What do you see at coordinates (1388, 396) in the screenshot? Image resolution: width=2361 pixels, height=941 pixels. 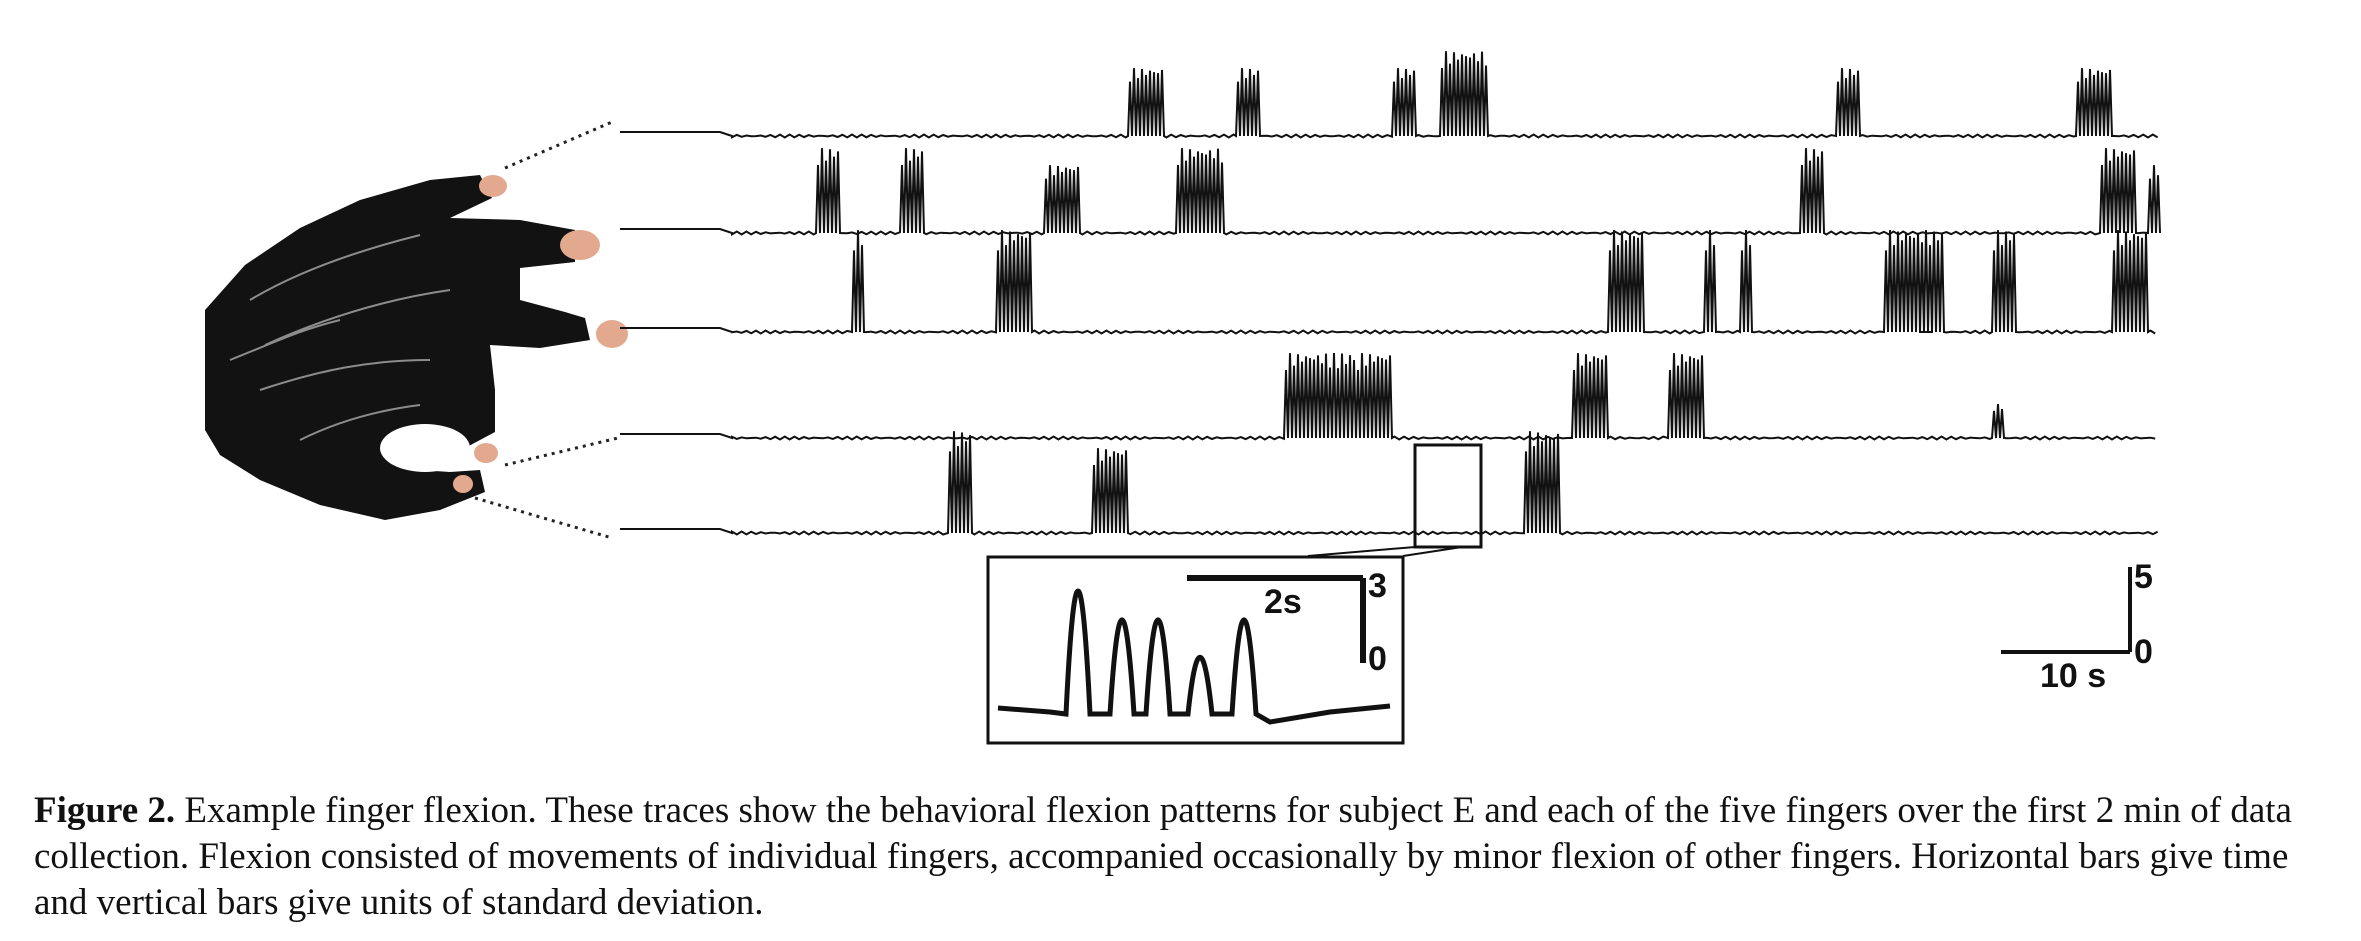 I see `finger-4-trace` at bounding box center [1388, 396].